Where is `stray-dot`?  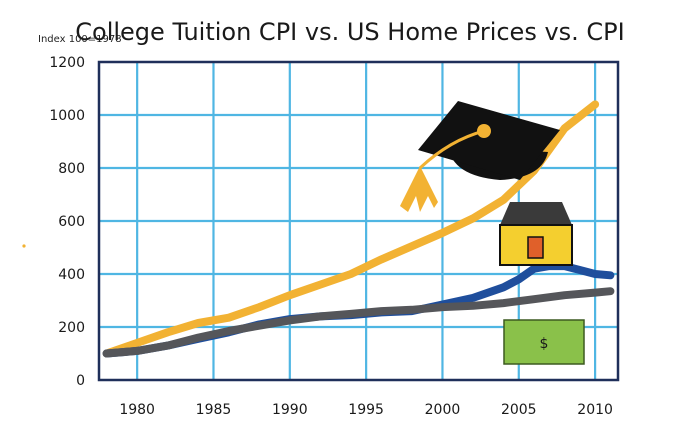 stray-dot is located at coordinates (24, 246).